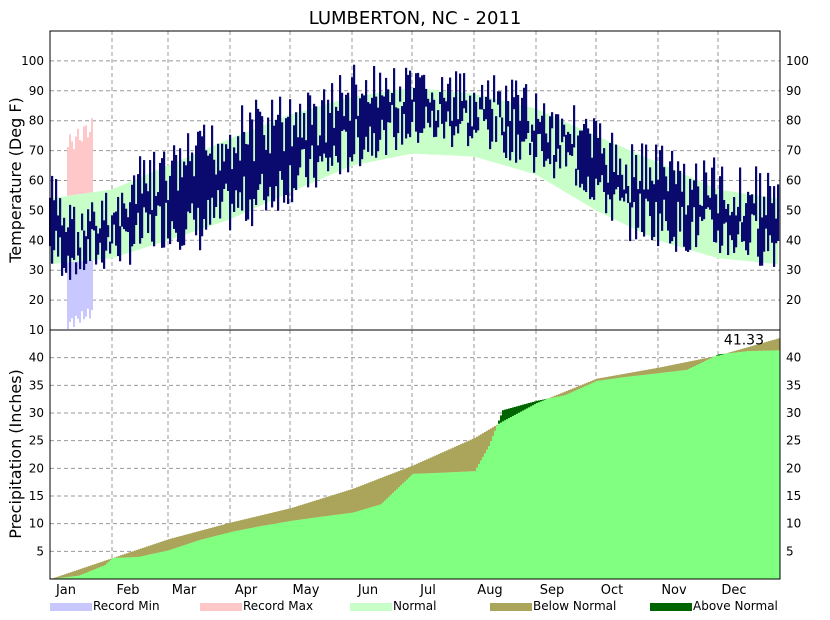 This screenshot has height=620, width=830. I want to click on temperature-tick-label-left: 40, so click(36, 240).